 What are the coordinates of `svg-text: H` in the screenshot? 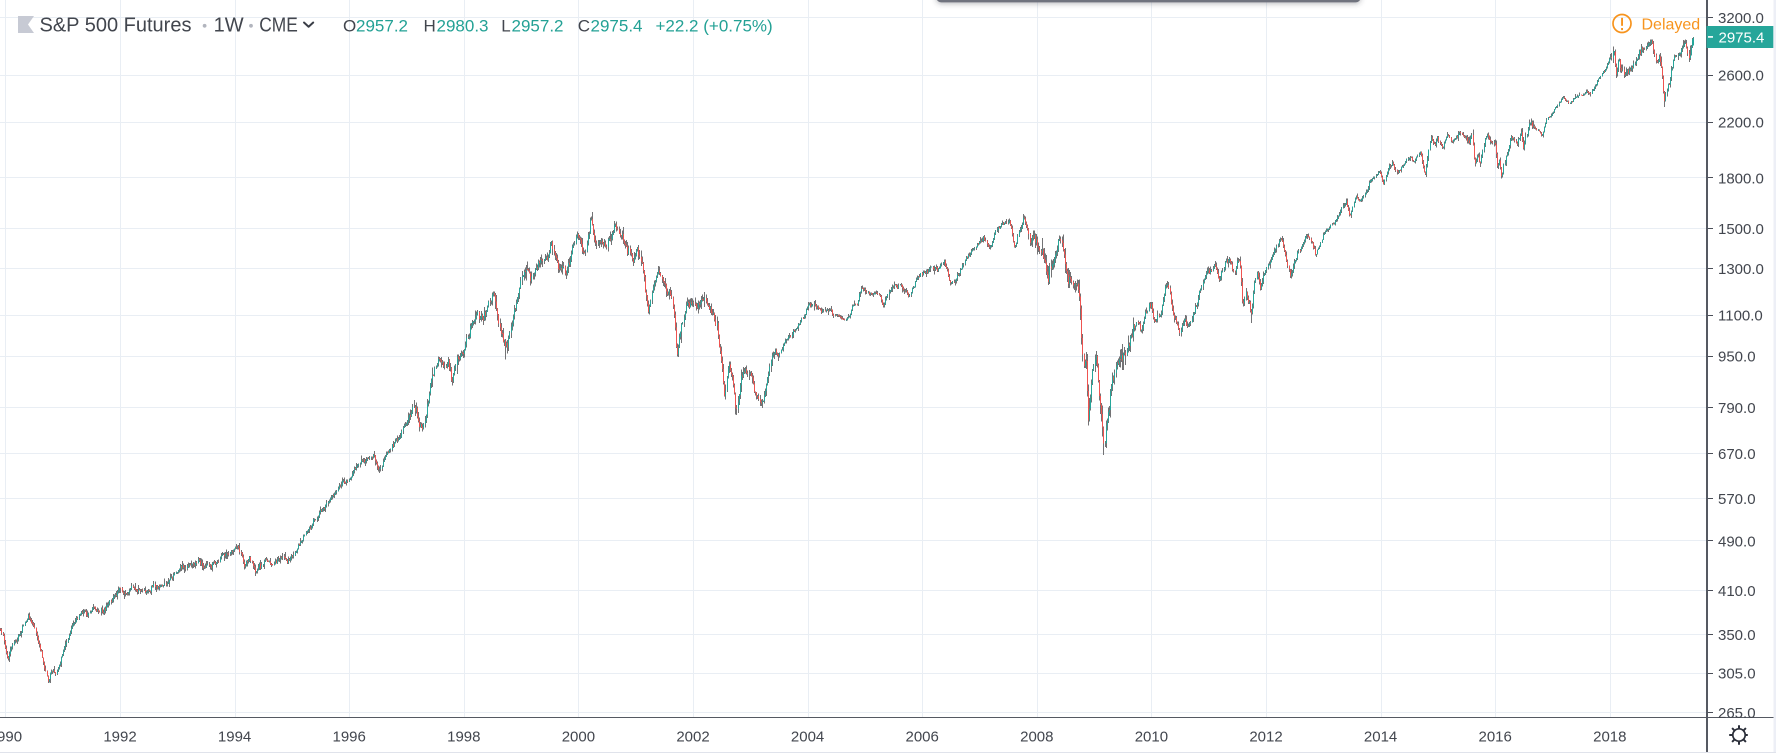 It's located at (430, 26).